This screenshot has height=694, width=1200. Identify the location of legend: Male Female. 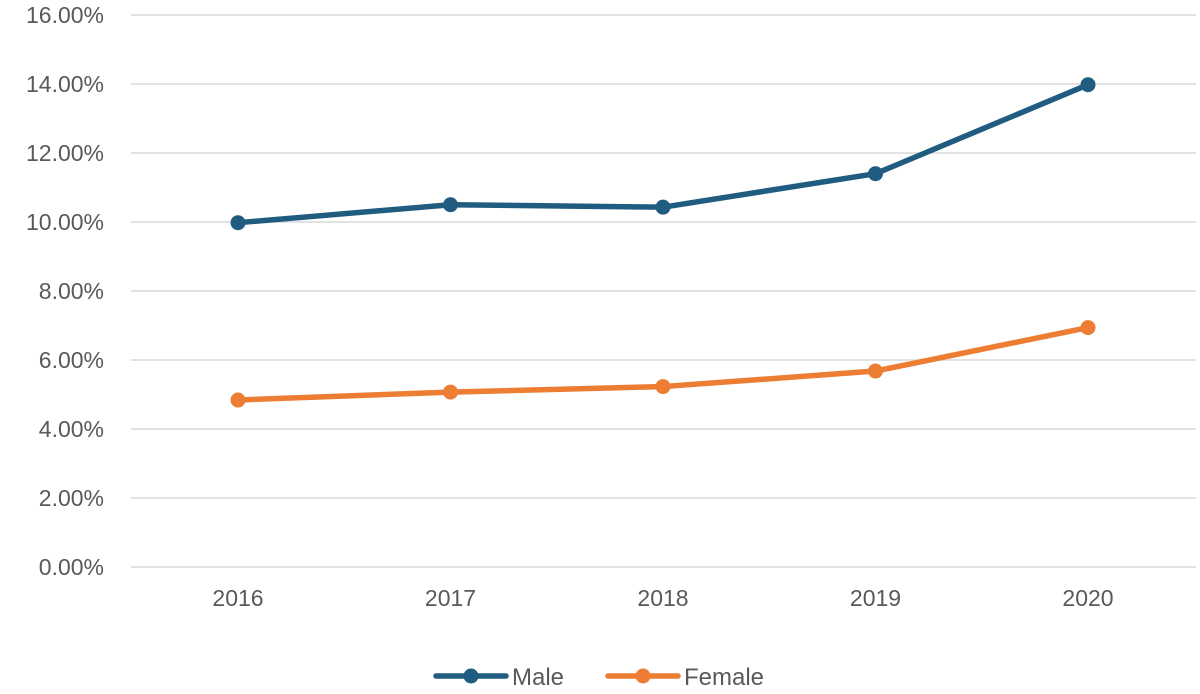
(598, 677).